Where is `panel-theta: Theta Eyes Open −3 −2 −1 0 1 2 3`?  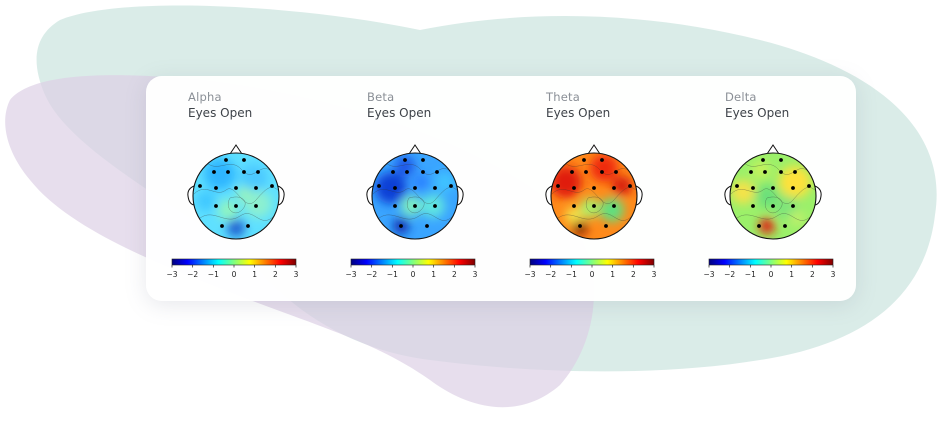 panel-theta: Theta Eyes Open −3 −2 −1 0 1 2 3 is located at coordinates (594, 188).